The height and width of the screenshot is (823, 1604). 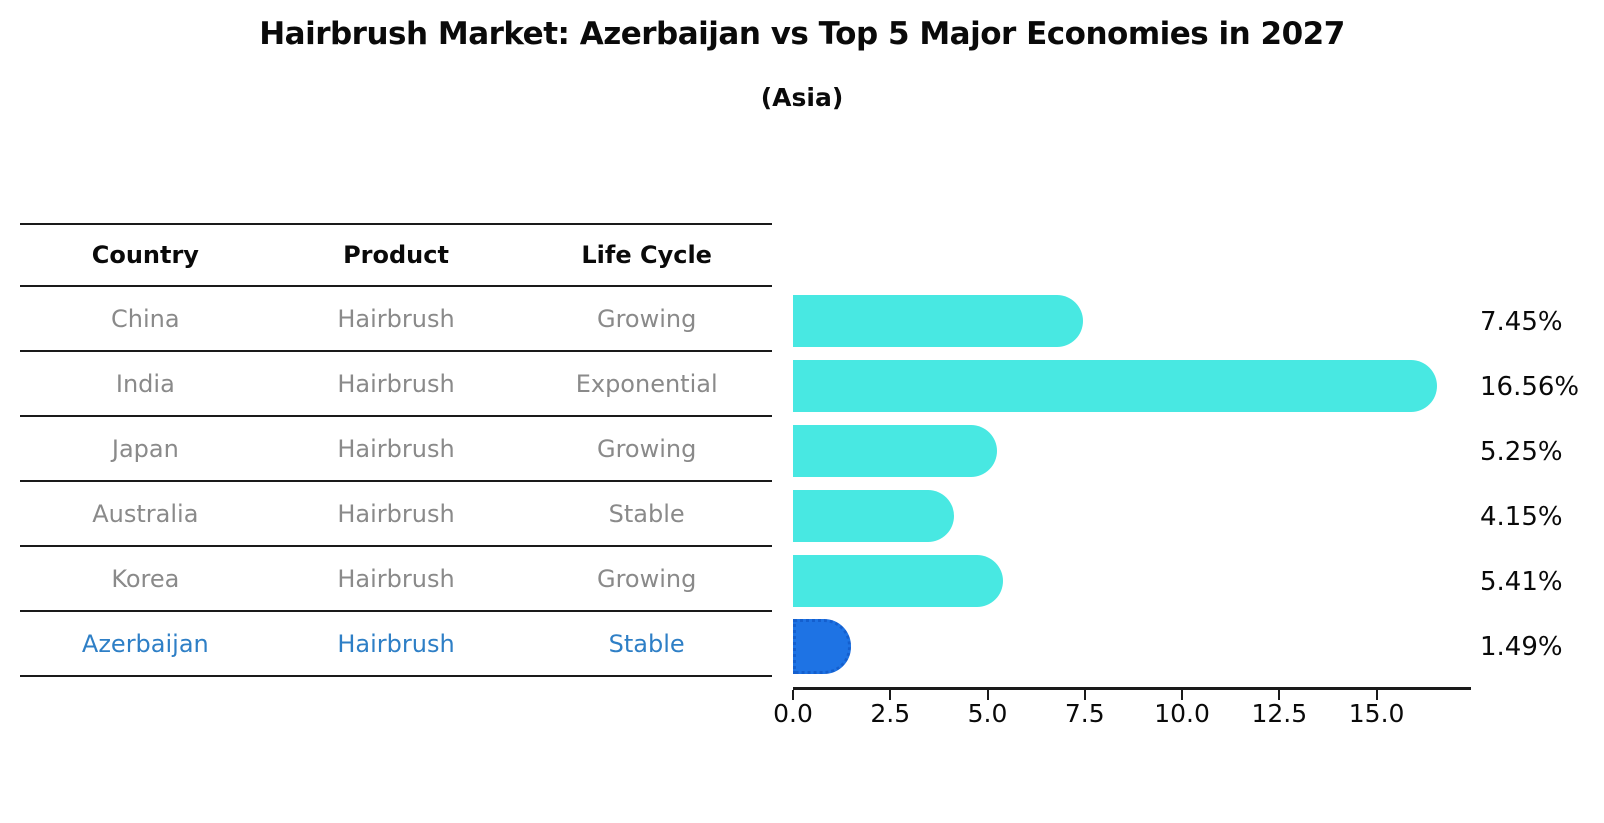 I want to click on value-label: 16.56%, so click(x=1530, y=386).